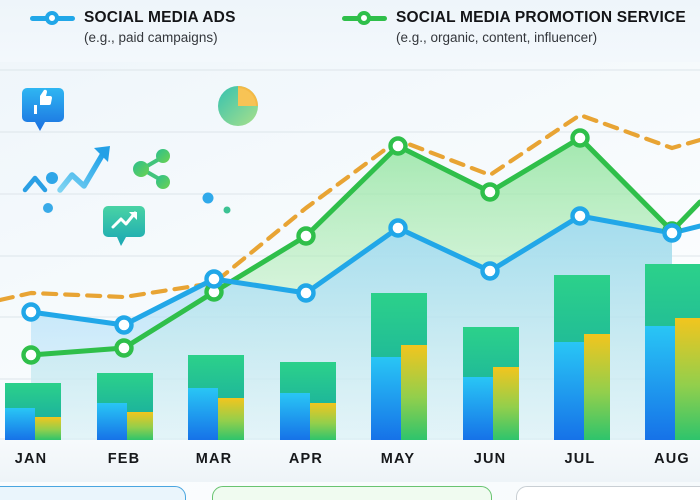 This screenshot has height=500, width=700. What do you see at coordinates (31, 459) in the screenshot?
I see `x-tick-jan: JAN` at bounding box center [31, 459].